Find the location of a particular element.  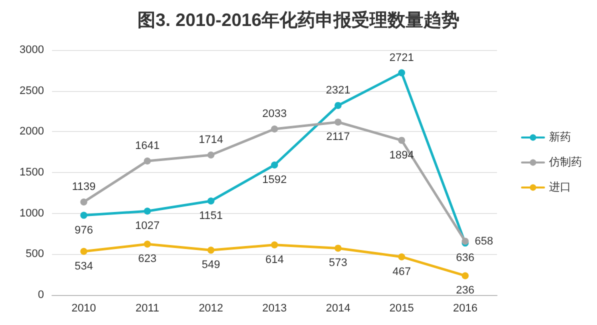

data-label: 976 is located at coordinates (83, 230).